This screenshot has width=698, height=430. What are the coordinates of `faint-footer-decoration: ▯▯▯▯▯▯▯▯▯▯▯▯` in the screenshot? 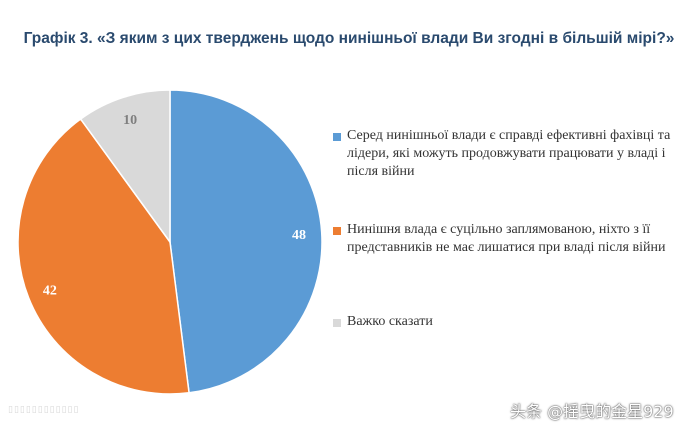 It's located at (44, 410).